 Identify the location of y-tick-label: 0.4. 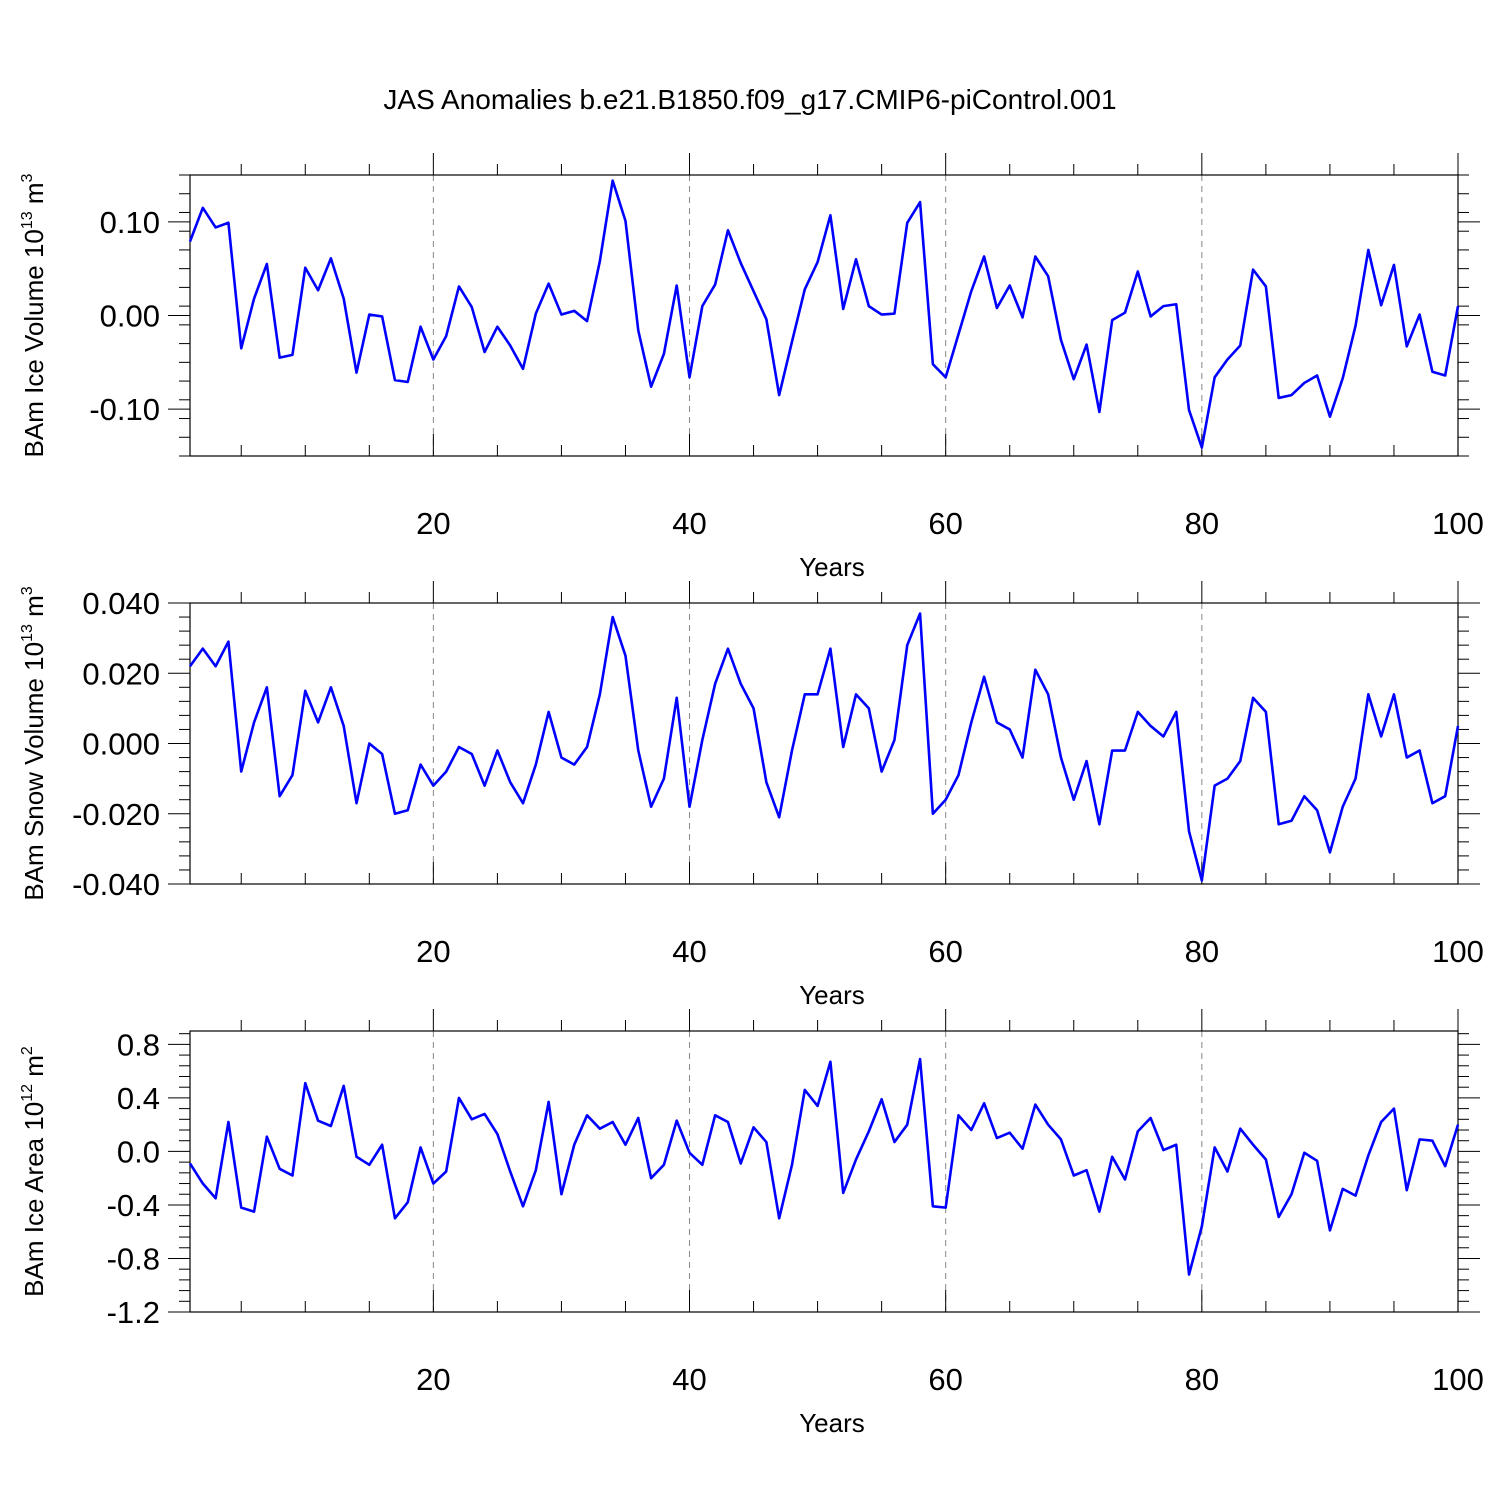
(138, 1098).